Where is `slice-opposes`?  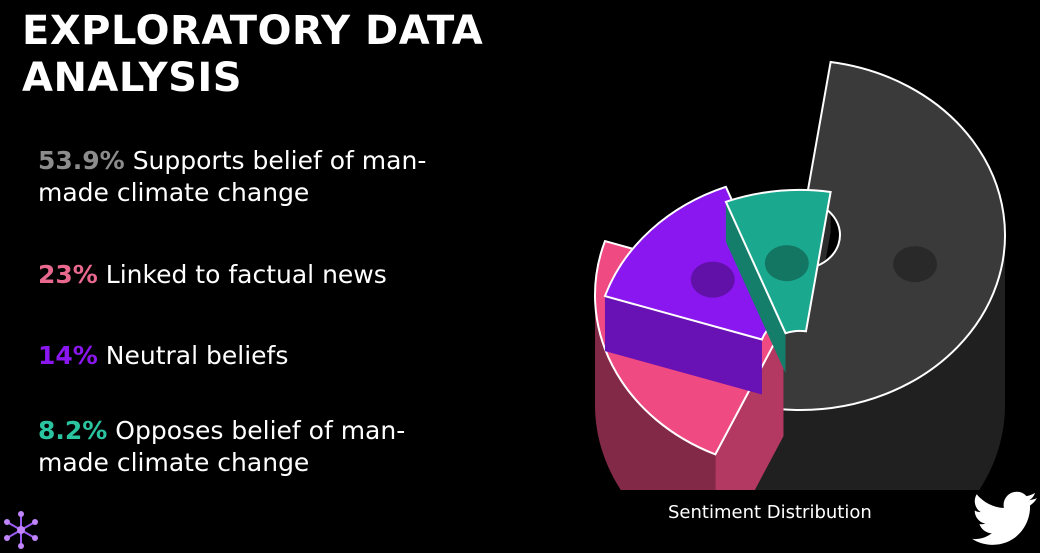
slice-opposes is located at coordinates (778, 281).